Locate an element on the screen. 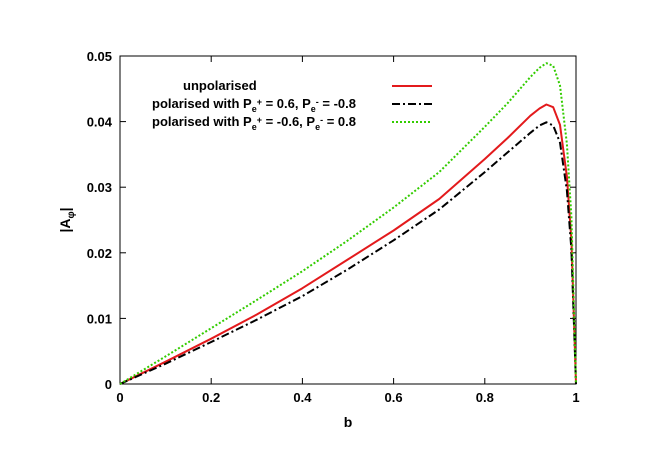 Image resolution: width=654 pixels, height=462 pixels. y-tick-label: 0.03 is located at coordinates (99, 187).